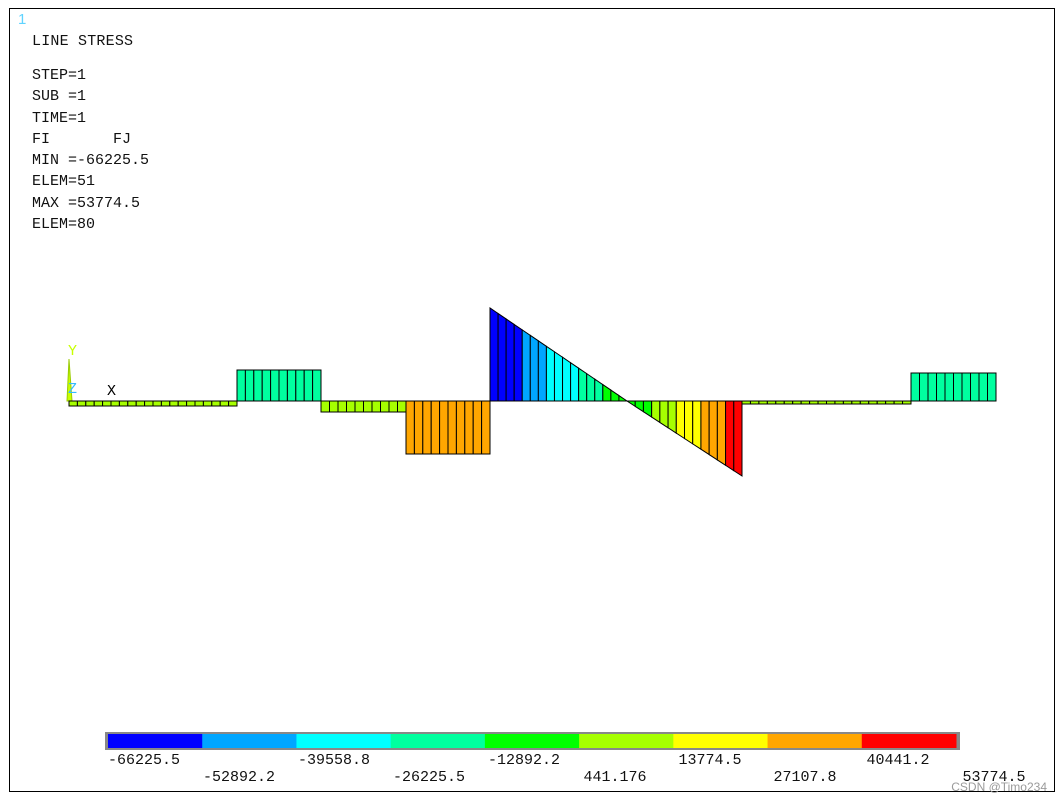  What do you see at coordinates (72, 351) in the screenshot?
I see `triad-y-label: Y` at bounding box center [72, 351].